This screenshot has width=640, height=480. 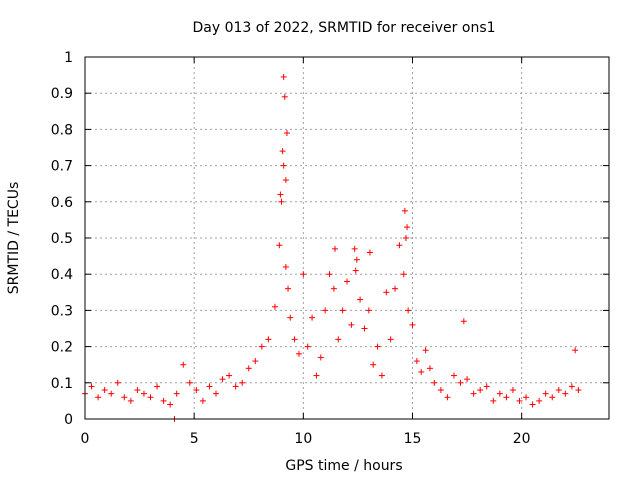 What do you see at coordinates (343, 466) in the screenshot?
I see `x-axis-title: GPS time / hours` at bounding box center [343, 466].